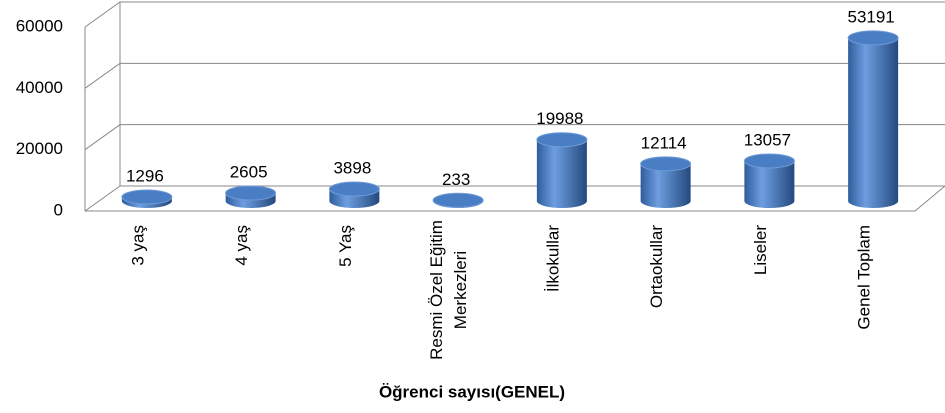 The image size is (945, 413). I want to click on x-tick-label-line: Resmi Özel Eğitim, so click(437, 290).